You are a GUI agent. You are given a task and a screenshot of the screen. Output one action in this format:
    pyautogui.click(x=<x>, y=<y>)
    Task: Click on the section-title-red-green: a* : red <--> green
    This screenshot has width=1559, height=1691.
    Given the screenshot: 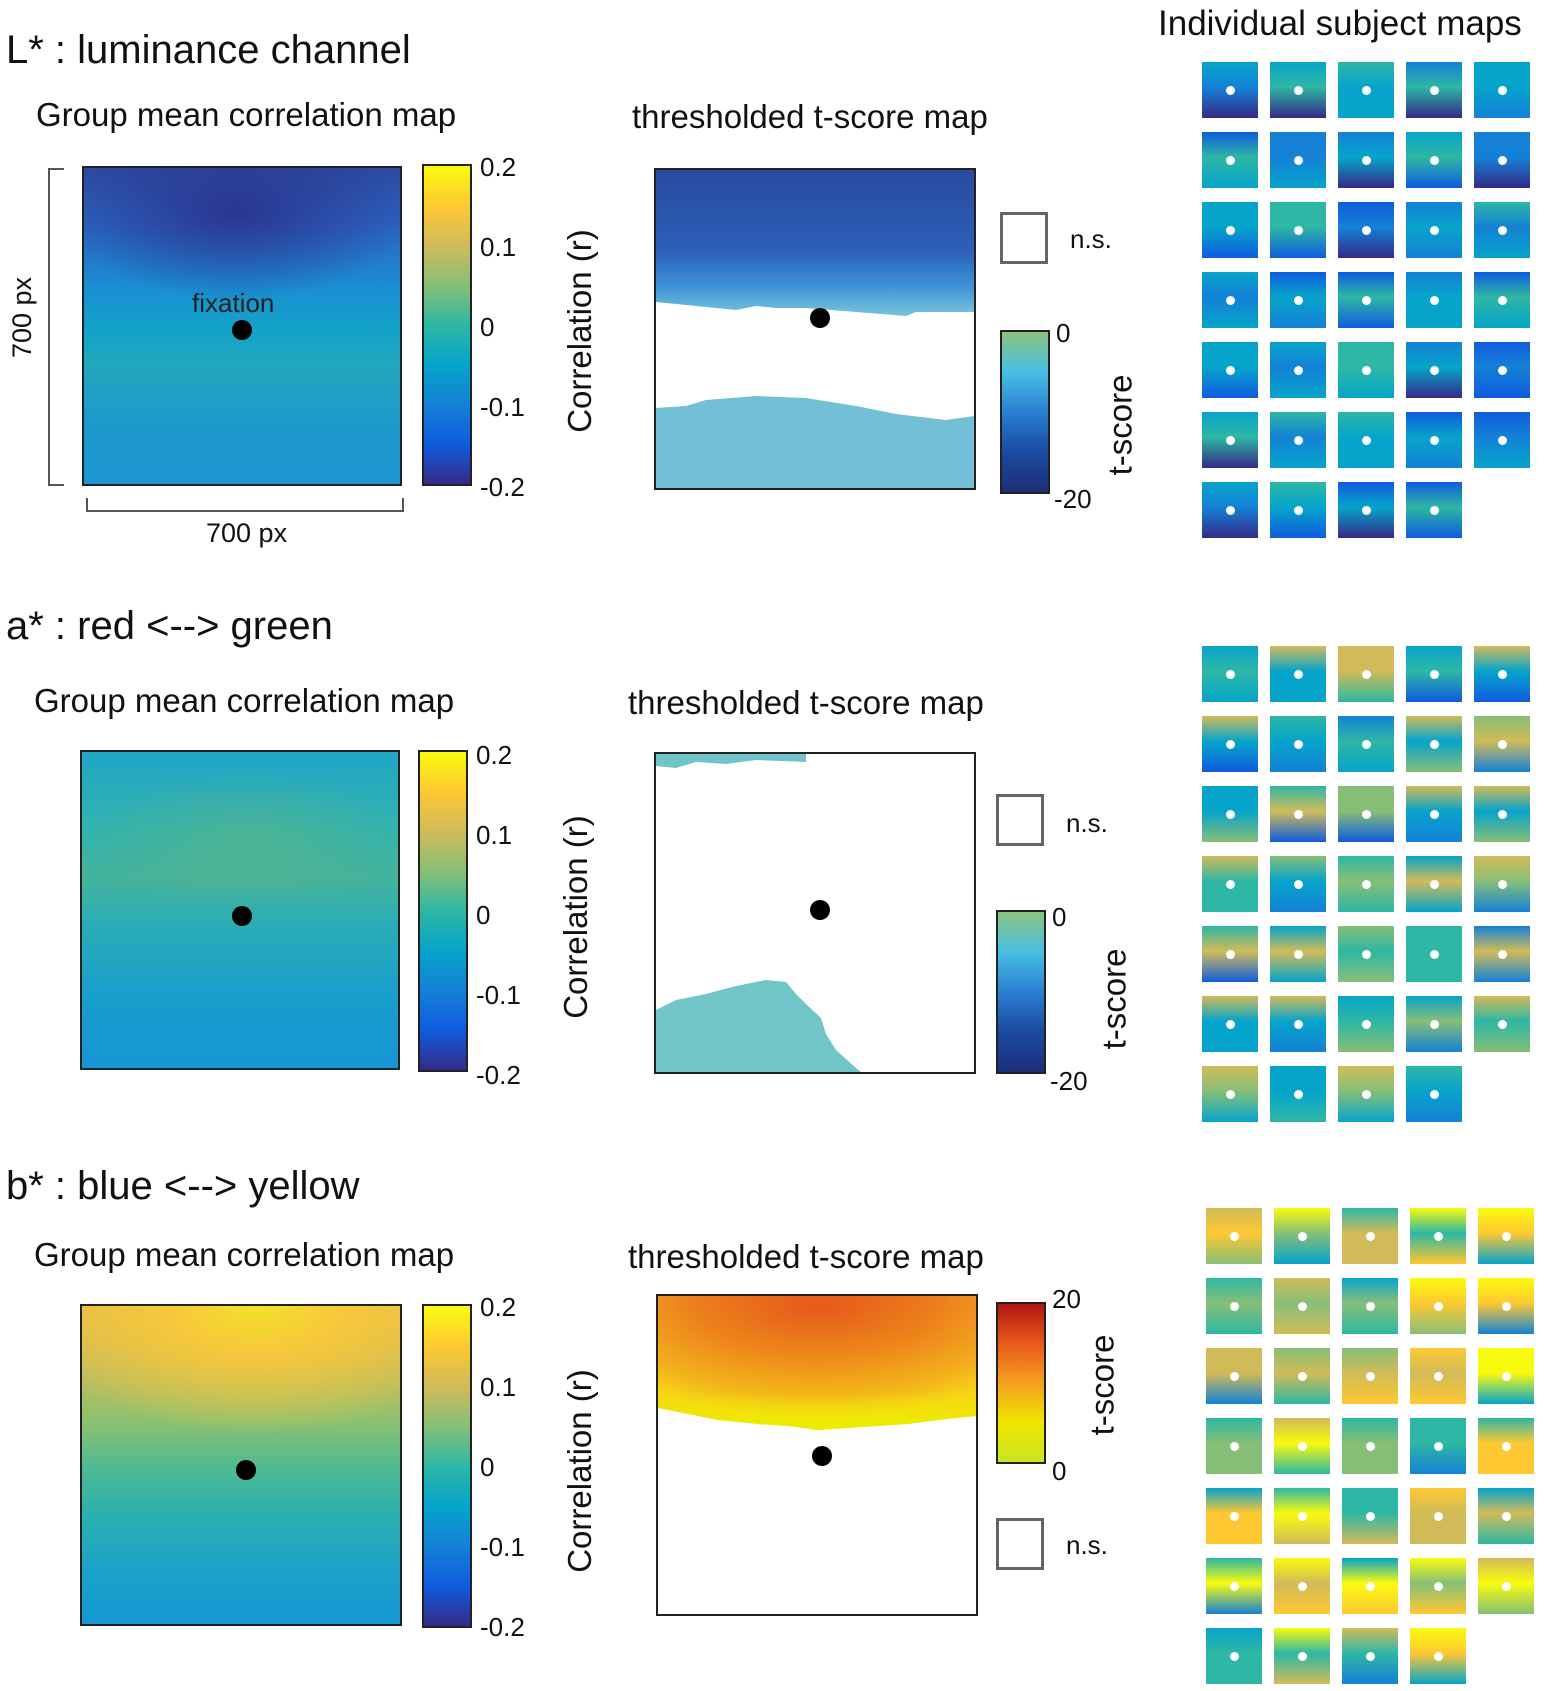 What is the action you would take?
    pyautogui.click(x=169, y=626)
    